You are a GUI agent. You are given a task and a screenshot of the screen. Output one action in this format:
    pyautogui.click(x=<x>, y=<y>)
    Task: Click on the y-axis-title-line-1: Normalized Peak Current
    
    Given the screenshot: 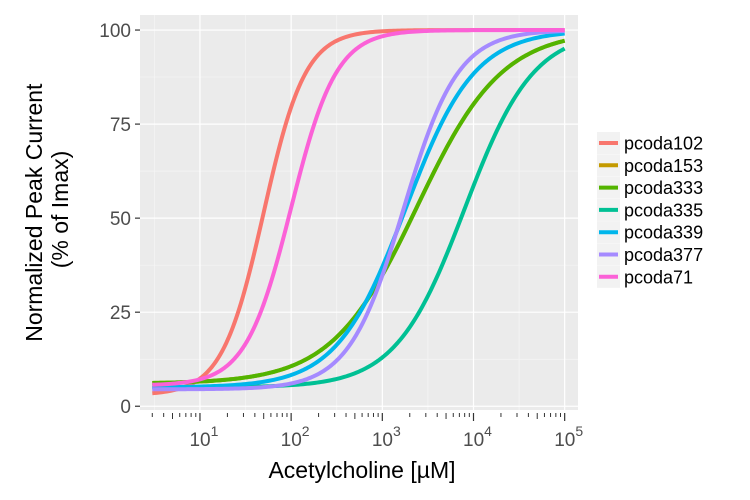 What is the action you would take?
    pyautogui.click(x=34, y=212)
    